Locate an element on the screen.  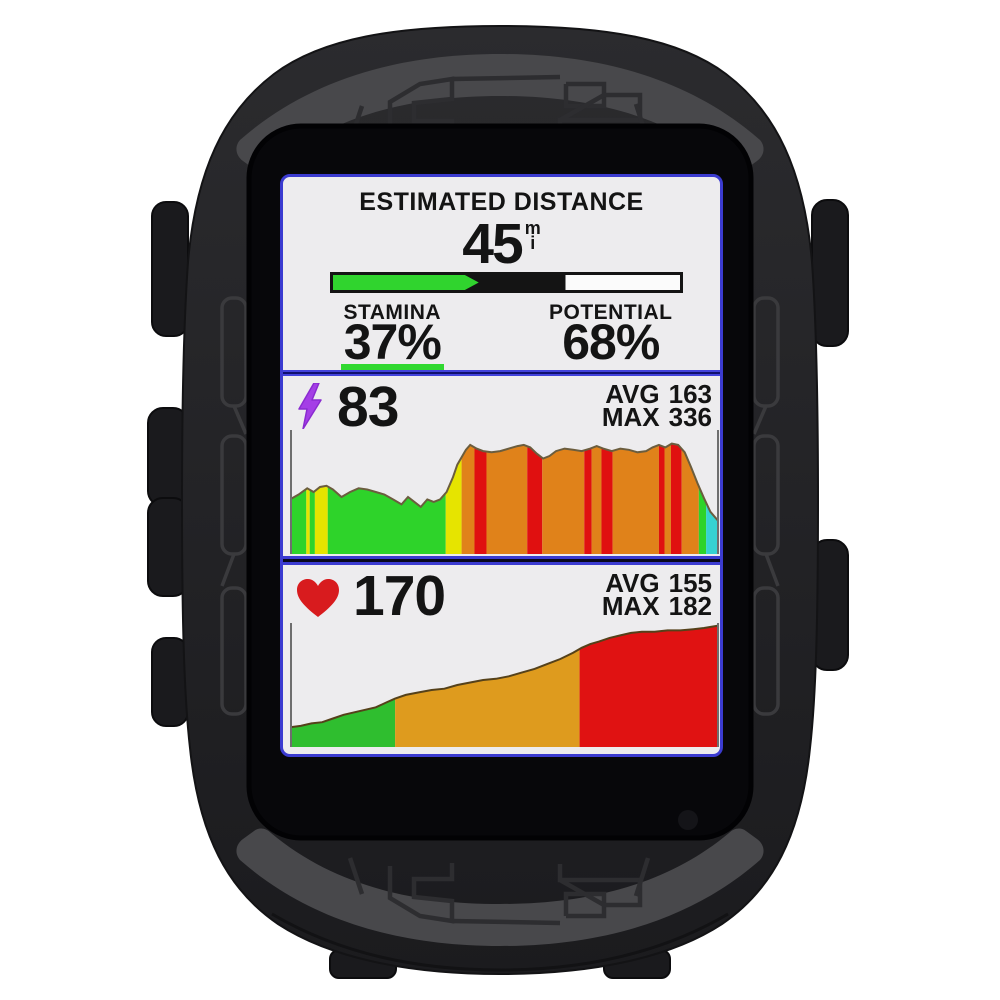
hr-current-value: 170 is located at coordinates (399, 596).